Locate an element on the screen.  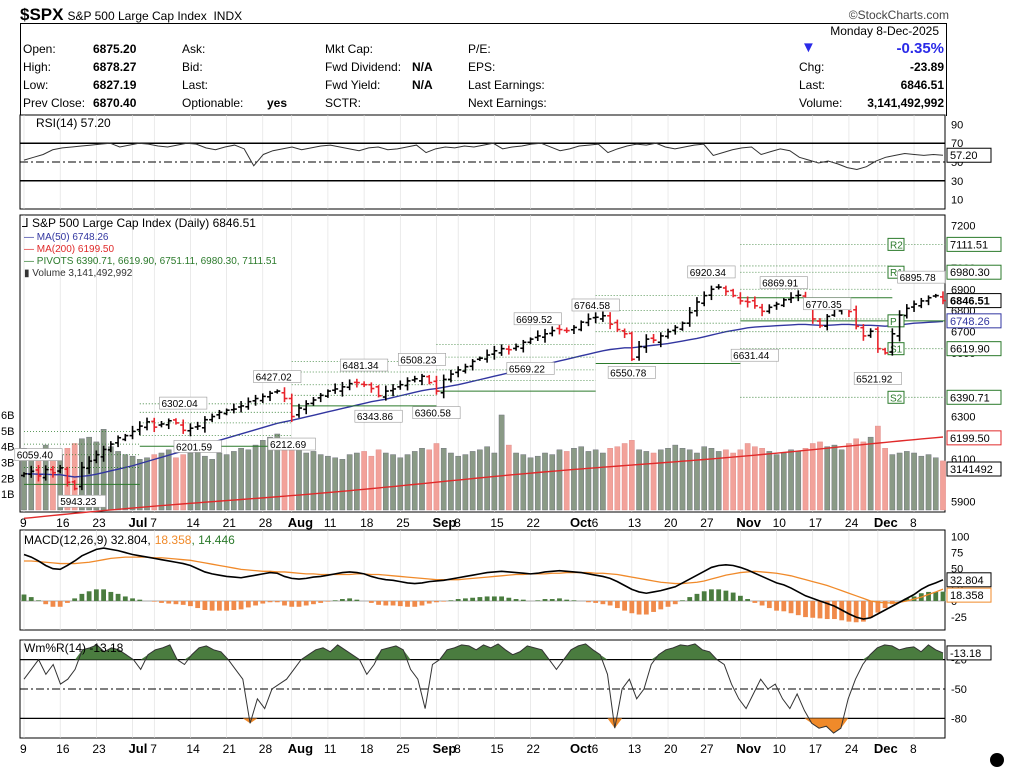
quote-date: Monday 8-Dec-2025 is located at coordinates (884, 31).